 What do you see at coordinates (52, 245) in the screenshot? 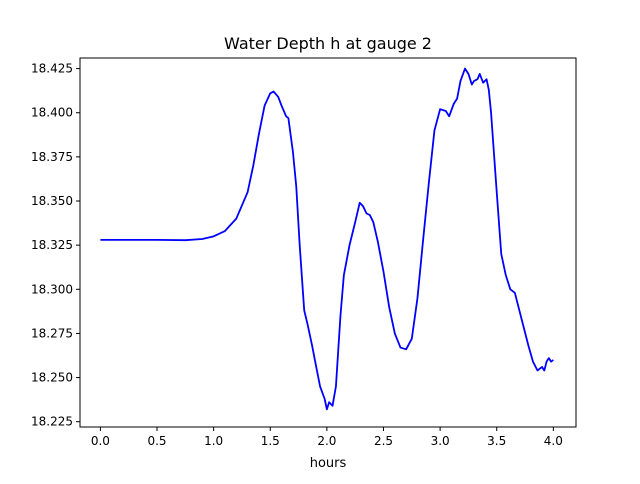
I see `y-tick-label: 18.325` at bounding box center [52, 245].